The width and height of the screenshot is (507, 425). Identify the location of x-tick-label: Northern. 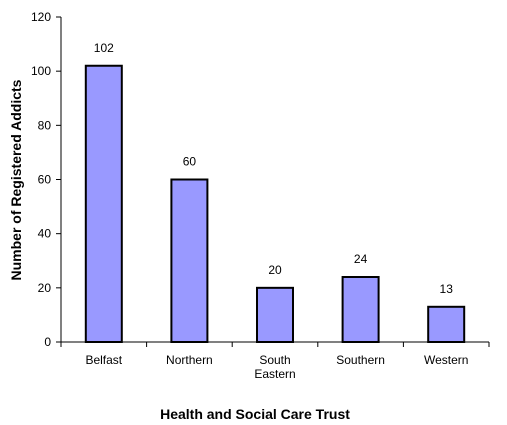
(189, 360).